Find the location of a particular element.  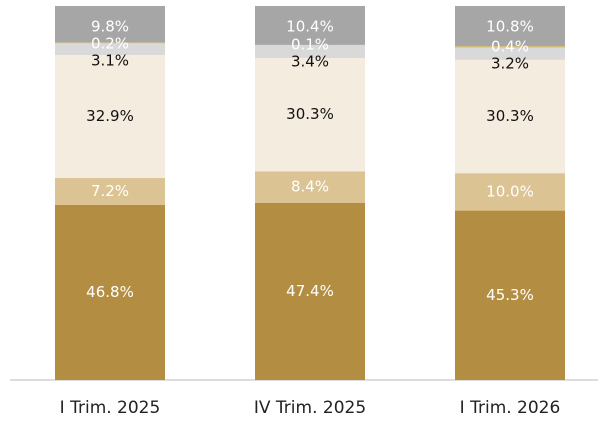

value-label: 32.9% is located at coordinates (110, 116).